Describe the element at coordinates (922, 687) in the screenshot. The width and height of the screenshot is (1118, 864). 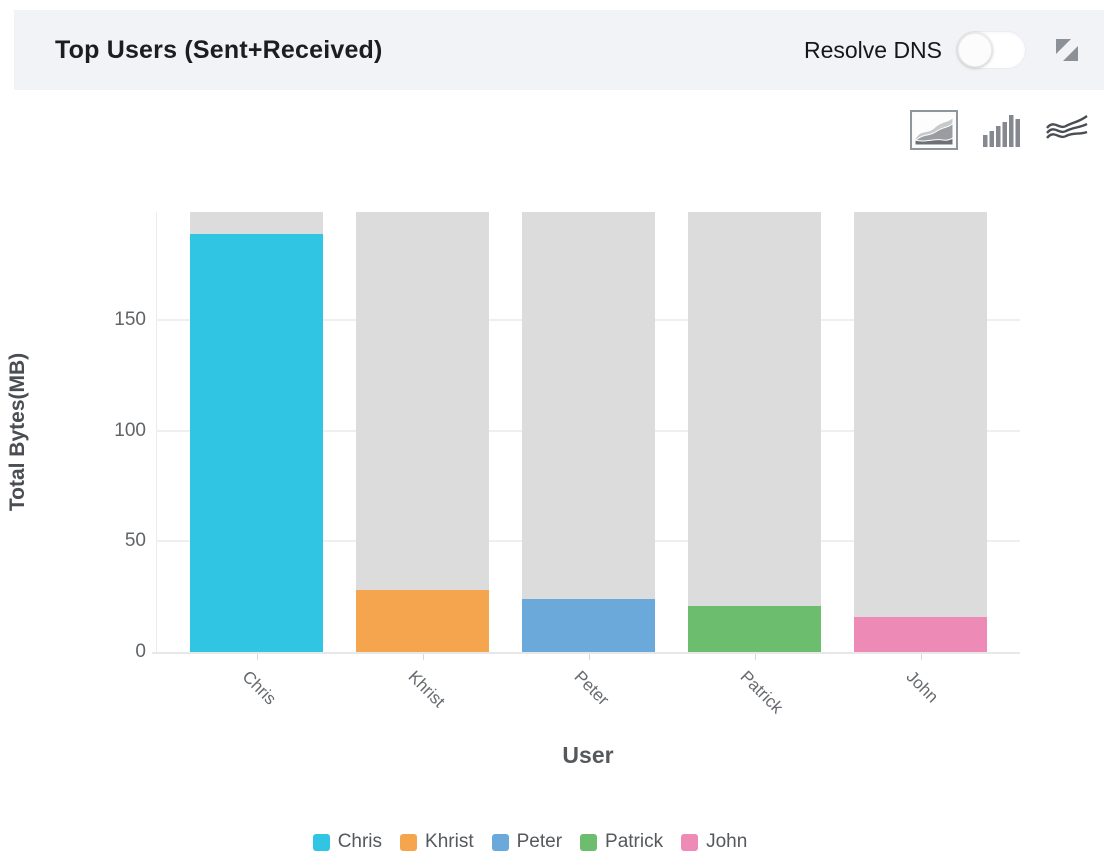
I see `x-category-label-john: John` at that location.